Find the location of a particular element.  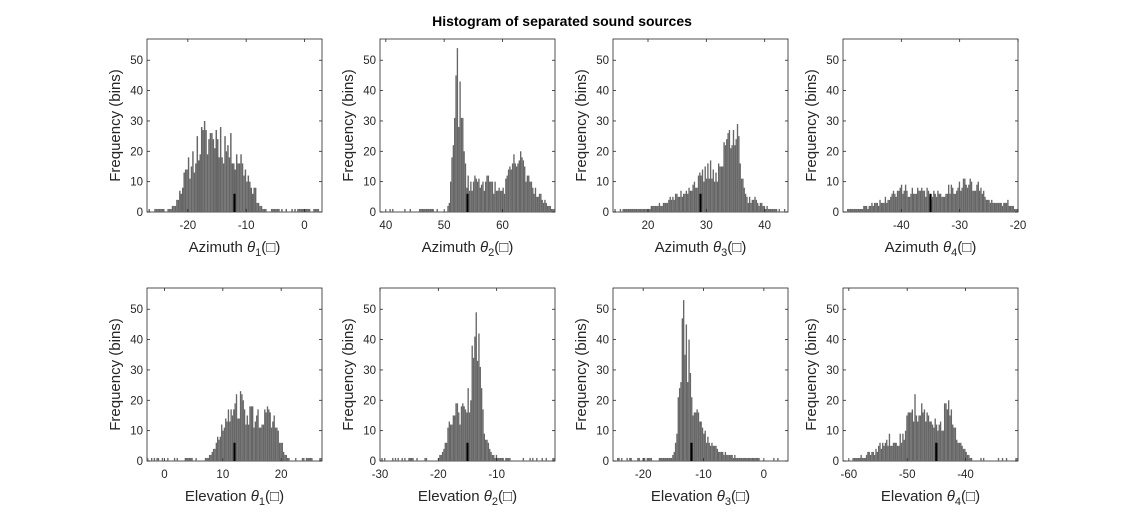

y-tick-label: 30 is located at coordinates (832, 122).